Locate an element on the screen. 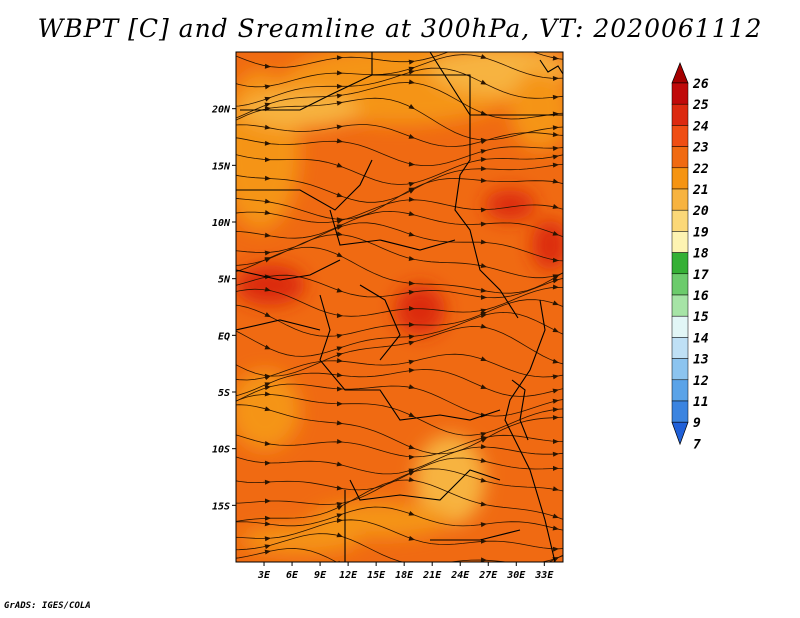 The height and width of the screenshot is (618, 800). colorbar: 26 25 24 23 22 21 20 19 18 17 16 15 14 13 12 11 9 7 is located at coordinates (690, 257).